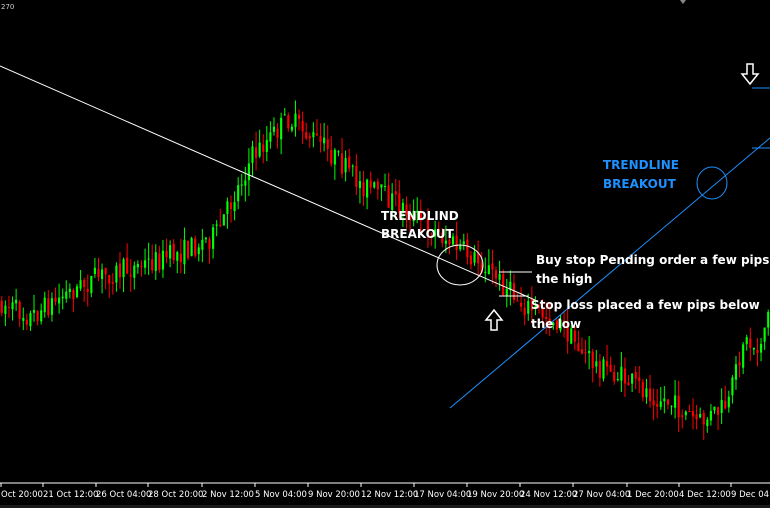 The height and width of the screenshot is (508, 770). Describe the element at coordinates (750, 74) in the screenshot. I see `arrow-down-icon` at that location.